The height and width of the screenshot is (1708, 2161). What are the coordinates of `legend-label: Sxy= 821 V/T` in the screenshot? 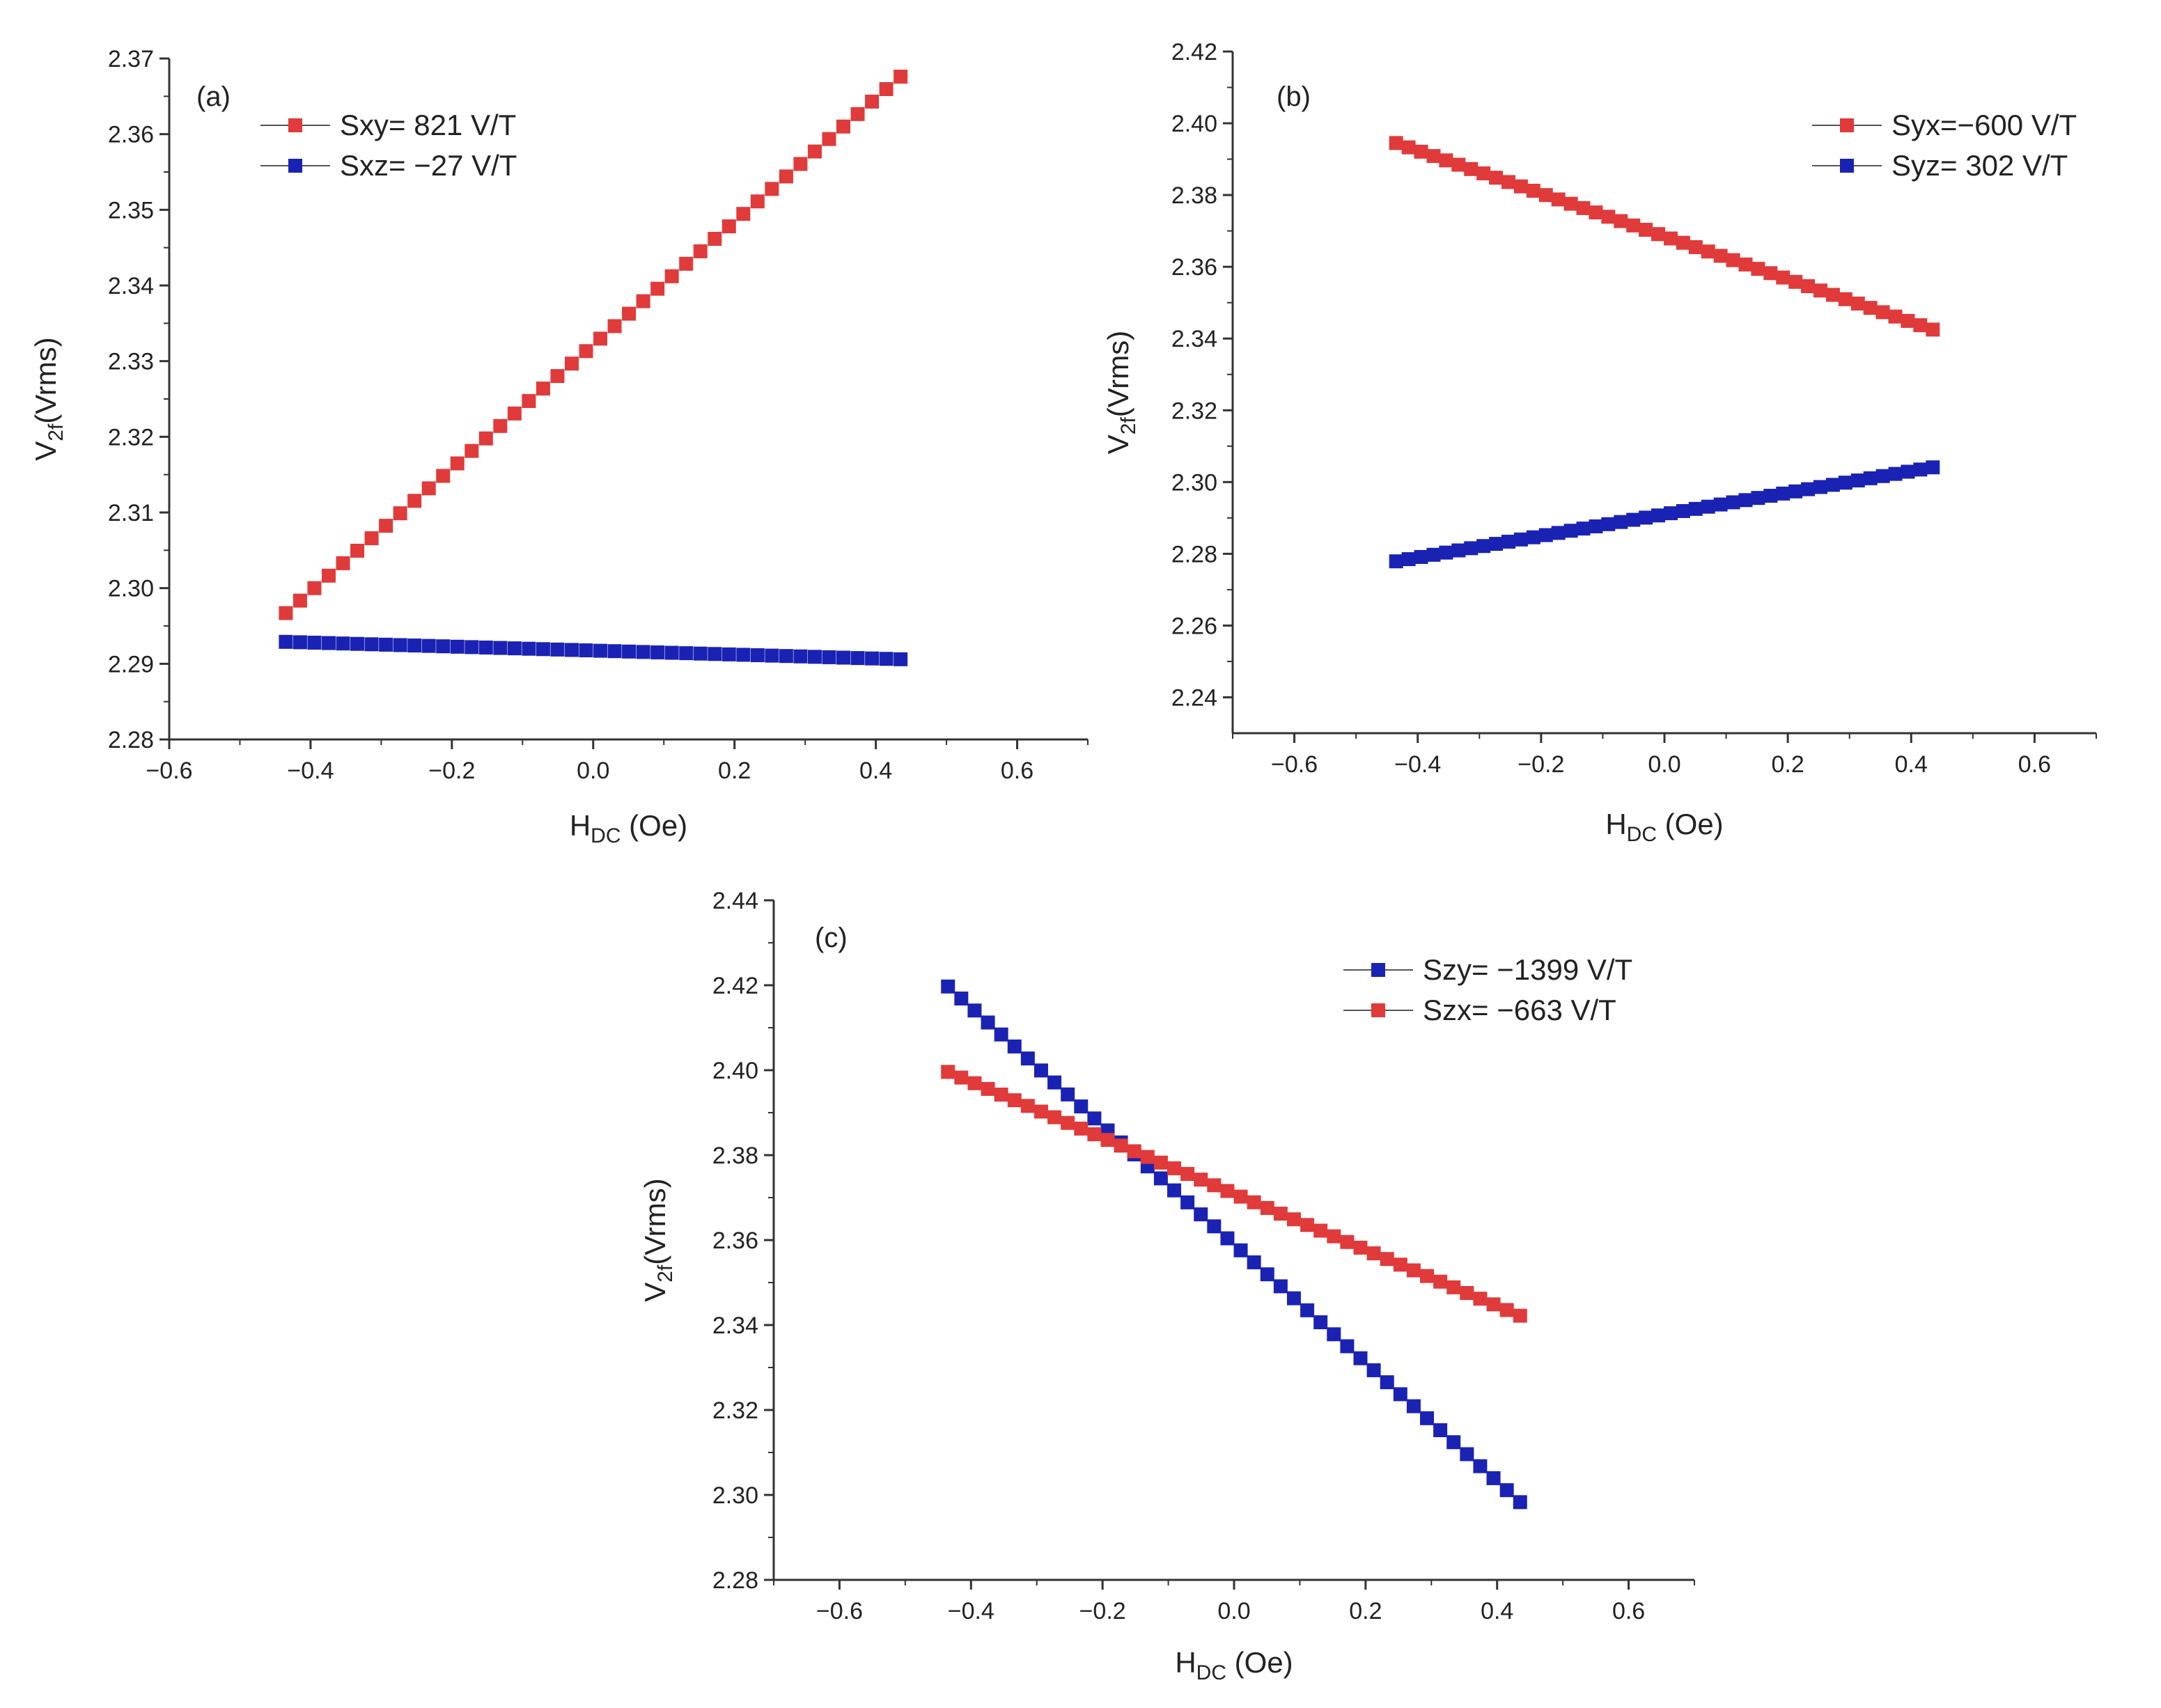 It's located at (428, 125).